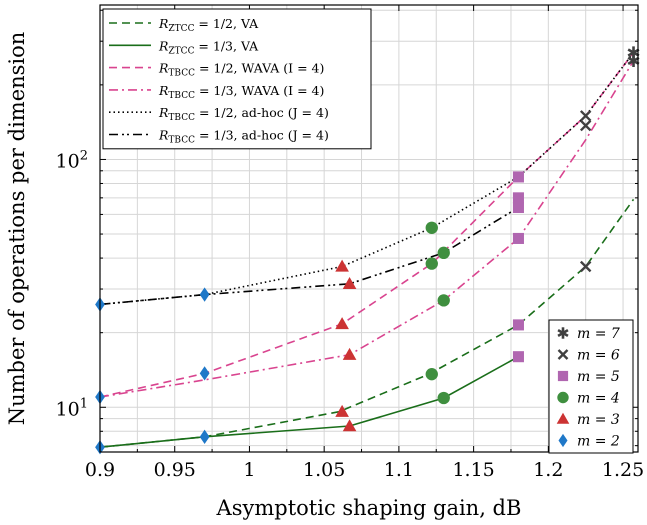 Image resolution: width=647 pixels, height=525 pixels. I want to click on x-tick-label: 1.2, so click(548, 470).